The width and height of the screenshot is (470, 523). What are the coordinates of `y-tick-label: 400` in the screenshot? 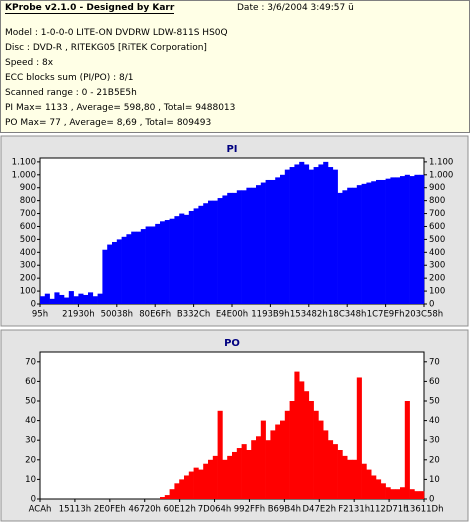 It's located at (28, 253).